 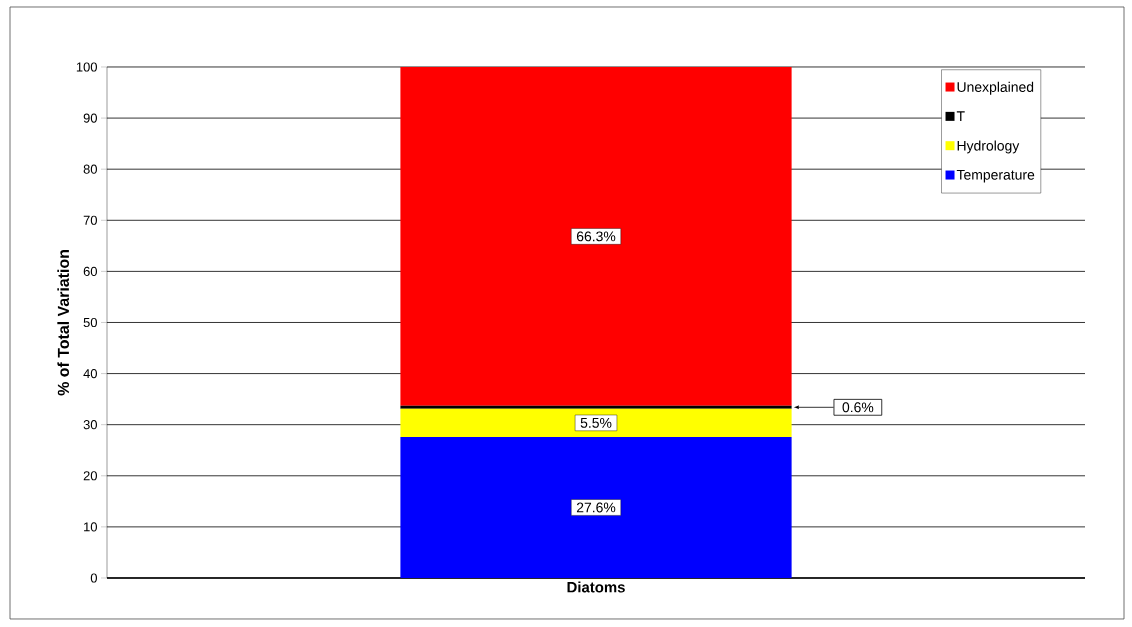 I want to click on data-label: 27.6%, so click(x=596, y=507).